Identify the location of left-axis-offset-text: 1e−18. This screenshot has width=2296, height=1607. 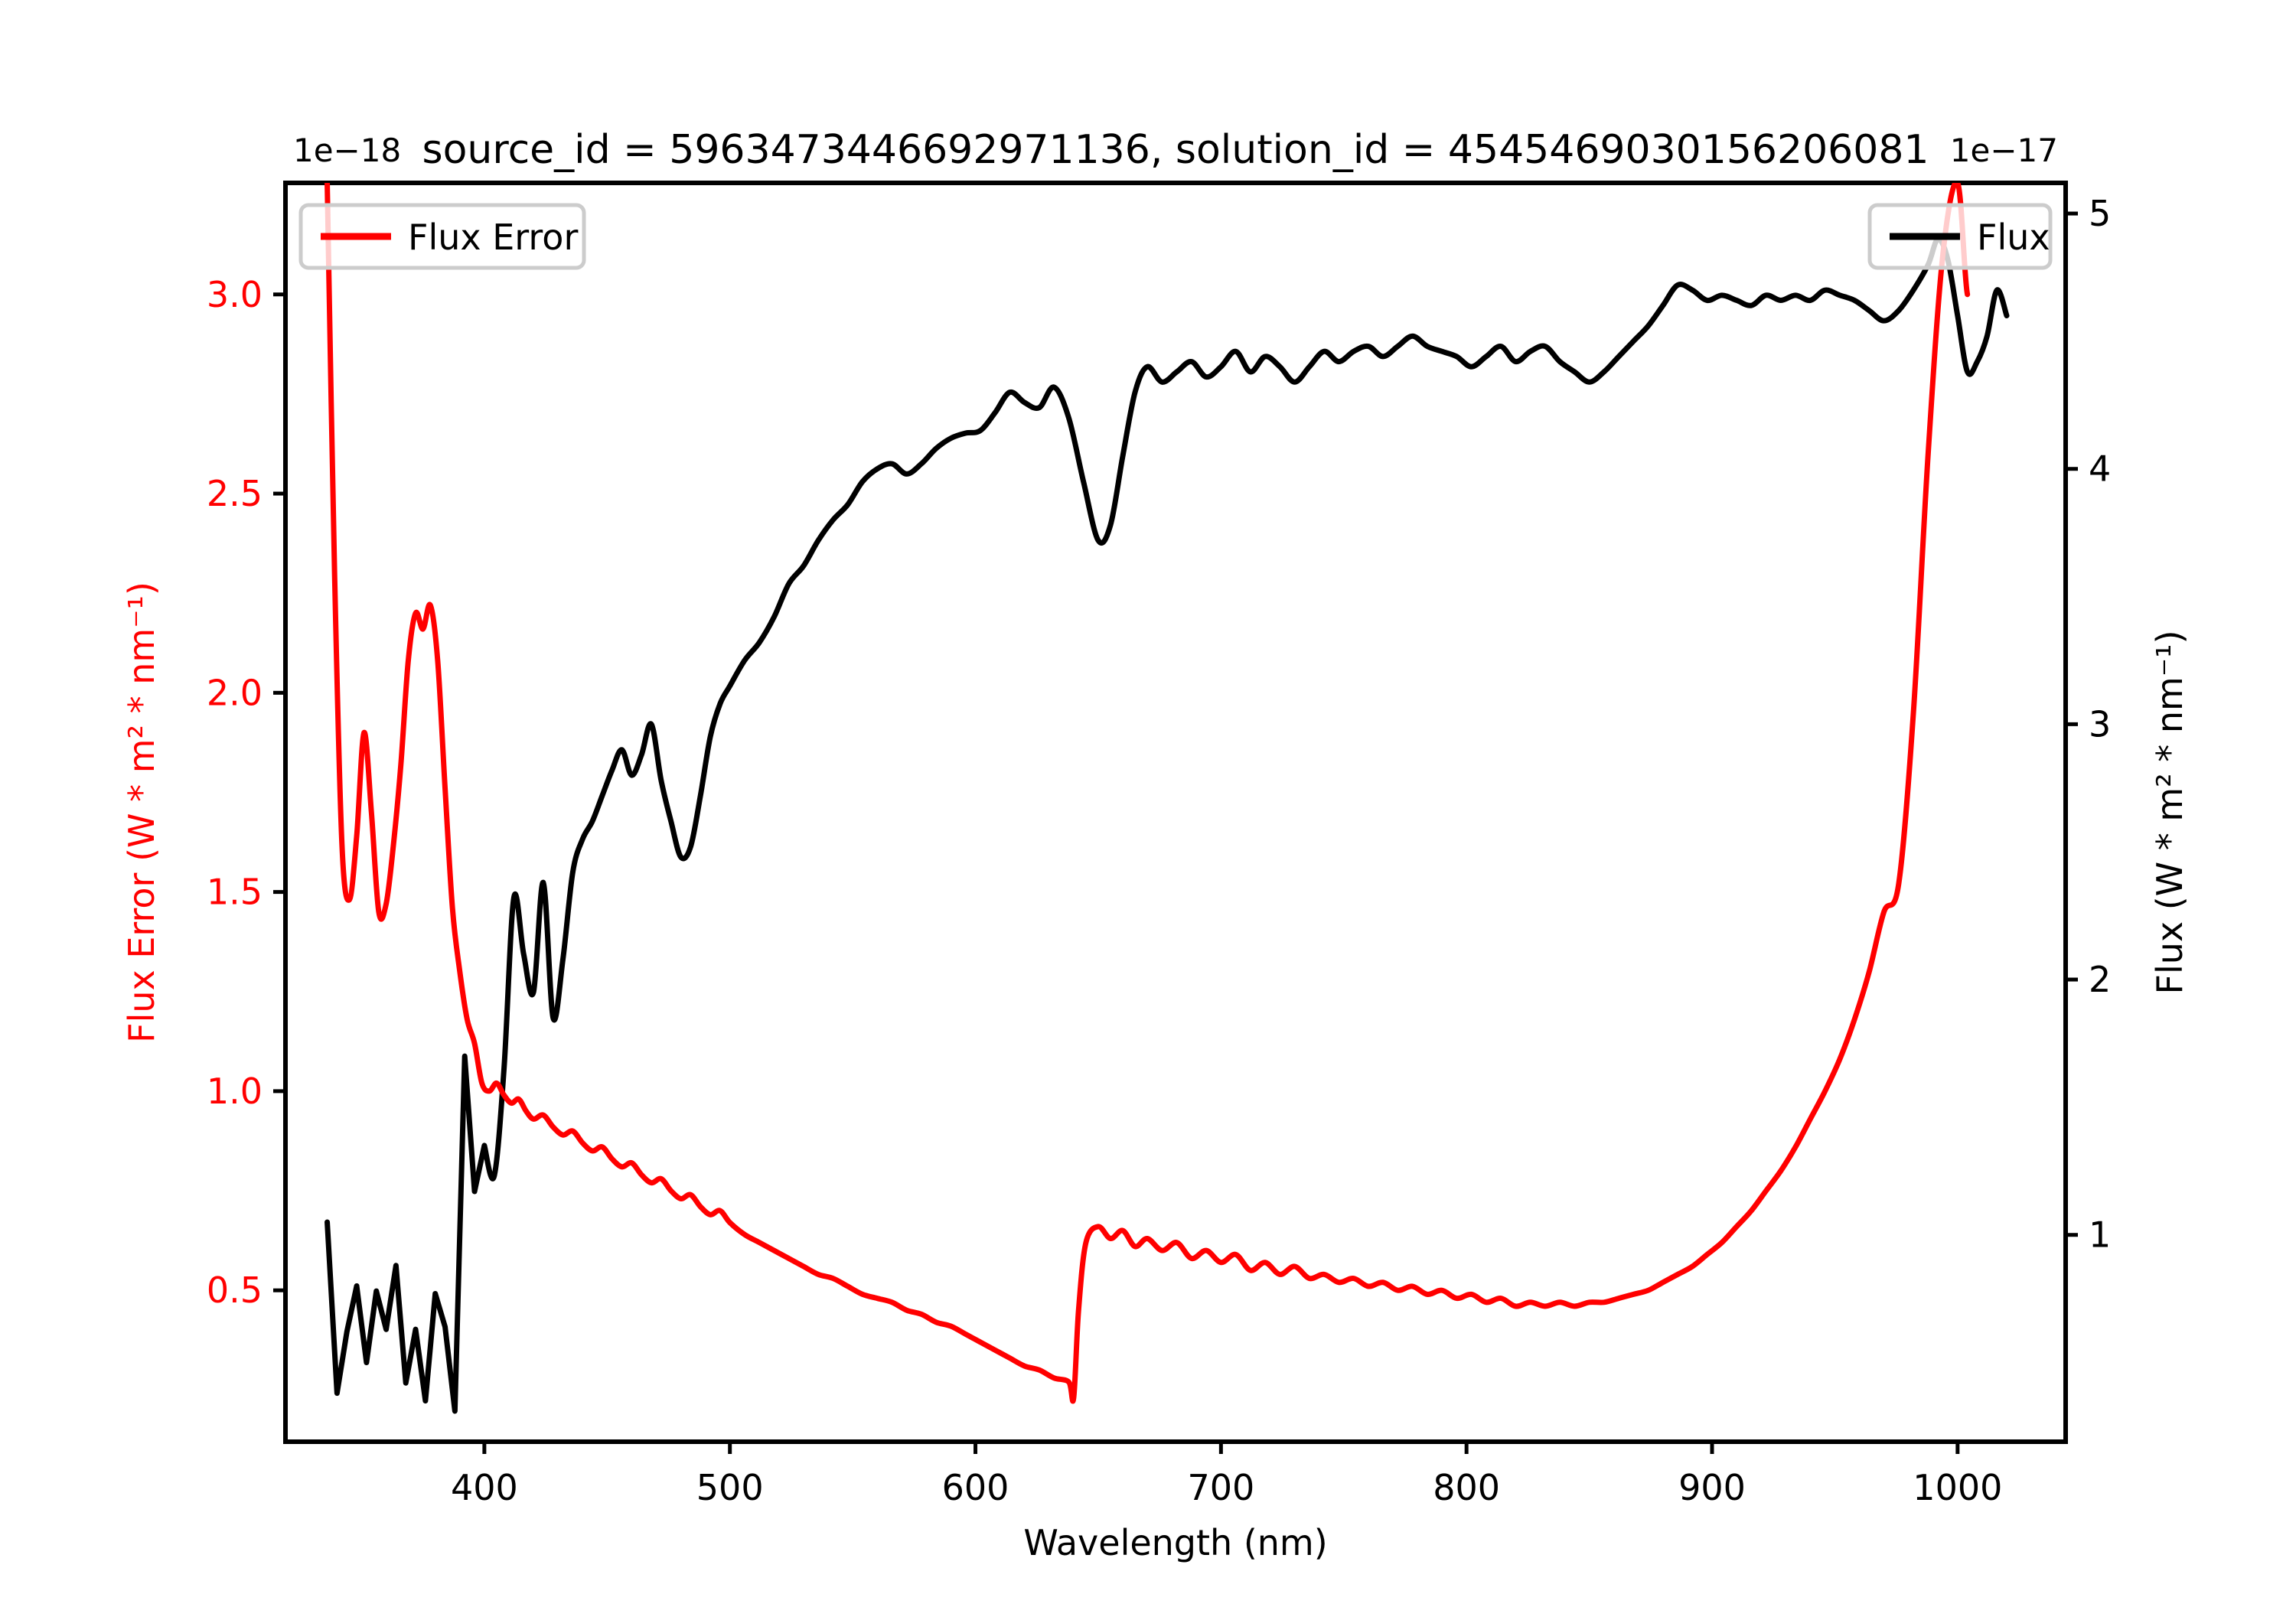
(347, 150).